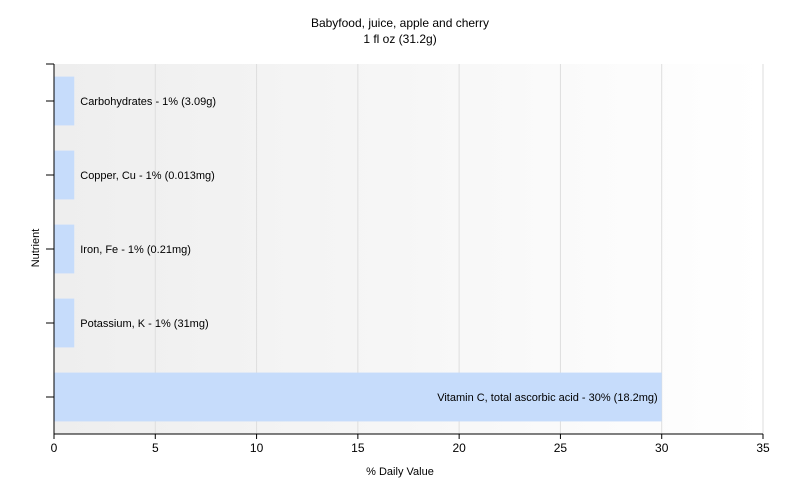 The image size is (800, 500). Describe the element at coordinates (155, 448) in the screenshot. I see `x-tick-label: 5` at that location.